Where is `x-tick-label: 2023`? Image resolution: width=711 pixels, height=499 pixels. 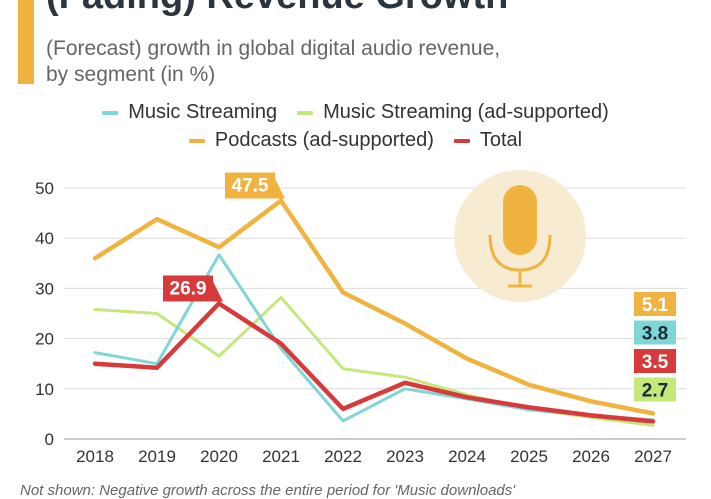
x-tick-label: 2023 is located at coordinates (405, 456).